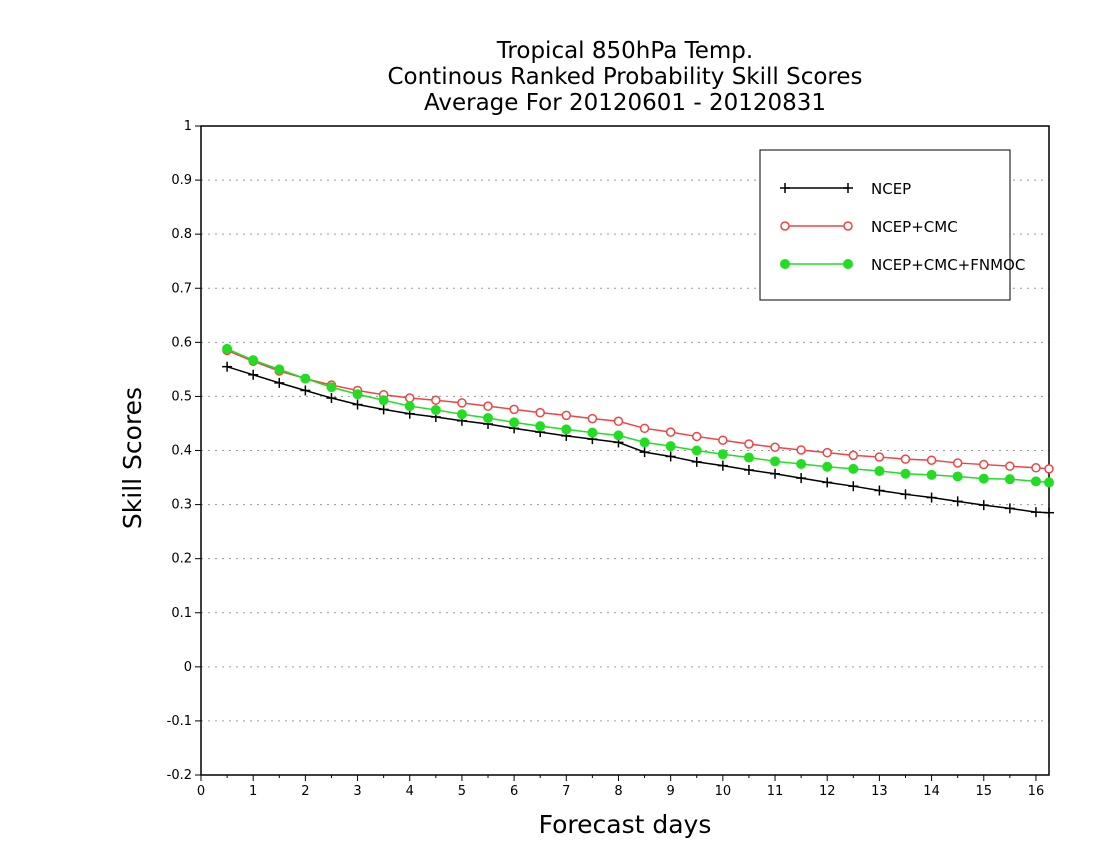 The height and width of the screenshot is (850, 1100). What do you see at coordinates (1036, 791) in the screenshot?
I see `x-tick-label: 16` at bounding box center [1036, 791].